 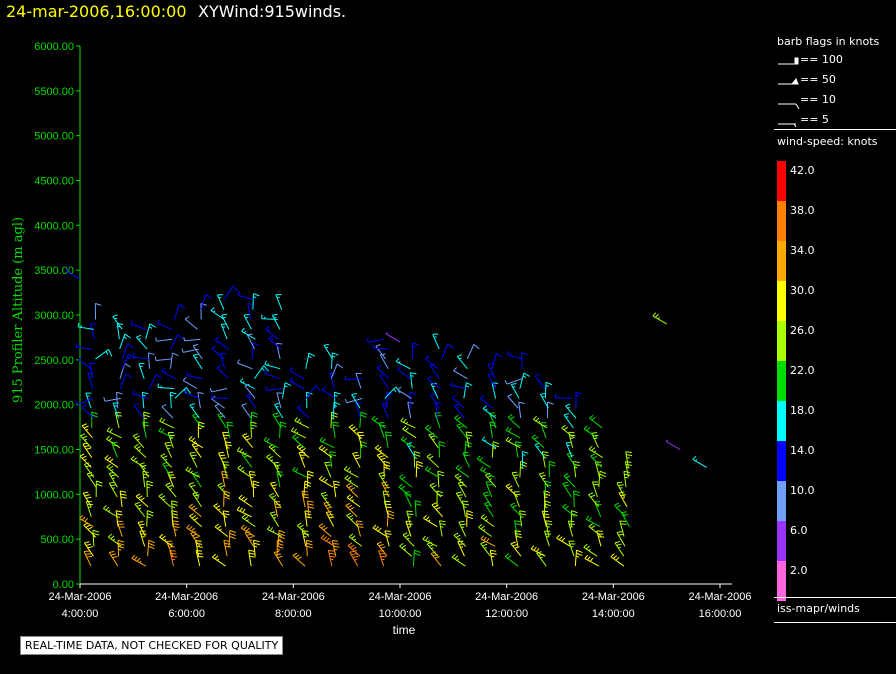 I want to click on legend-divider, so click(x=835, y=597).